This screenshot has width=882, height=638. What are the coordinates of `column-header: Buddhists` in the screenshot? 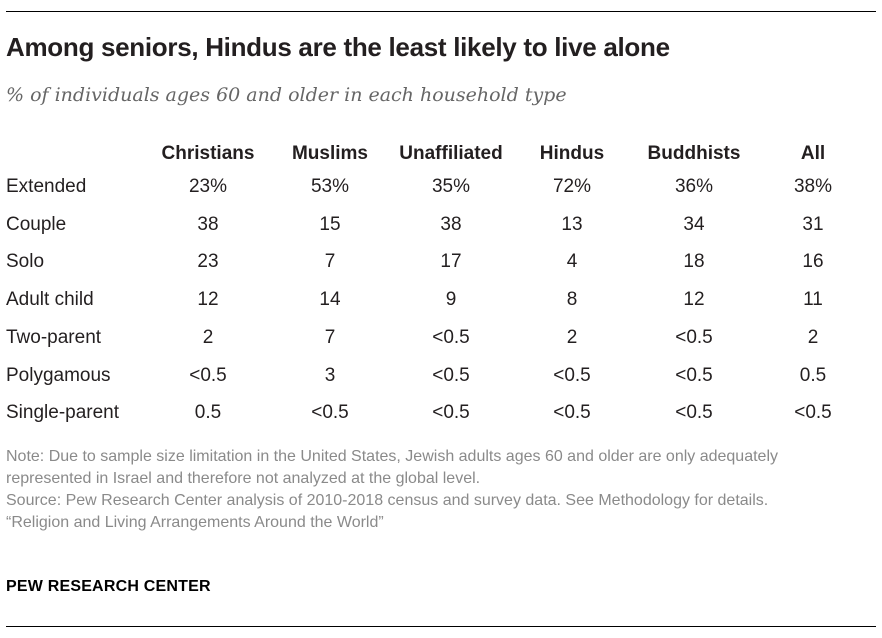 It's located at (694, 153).